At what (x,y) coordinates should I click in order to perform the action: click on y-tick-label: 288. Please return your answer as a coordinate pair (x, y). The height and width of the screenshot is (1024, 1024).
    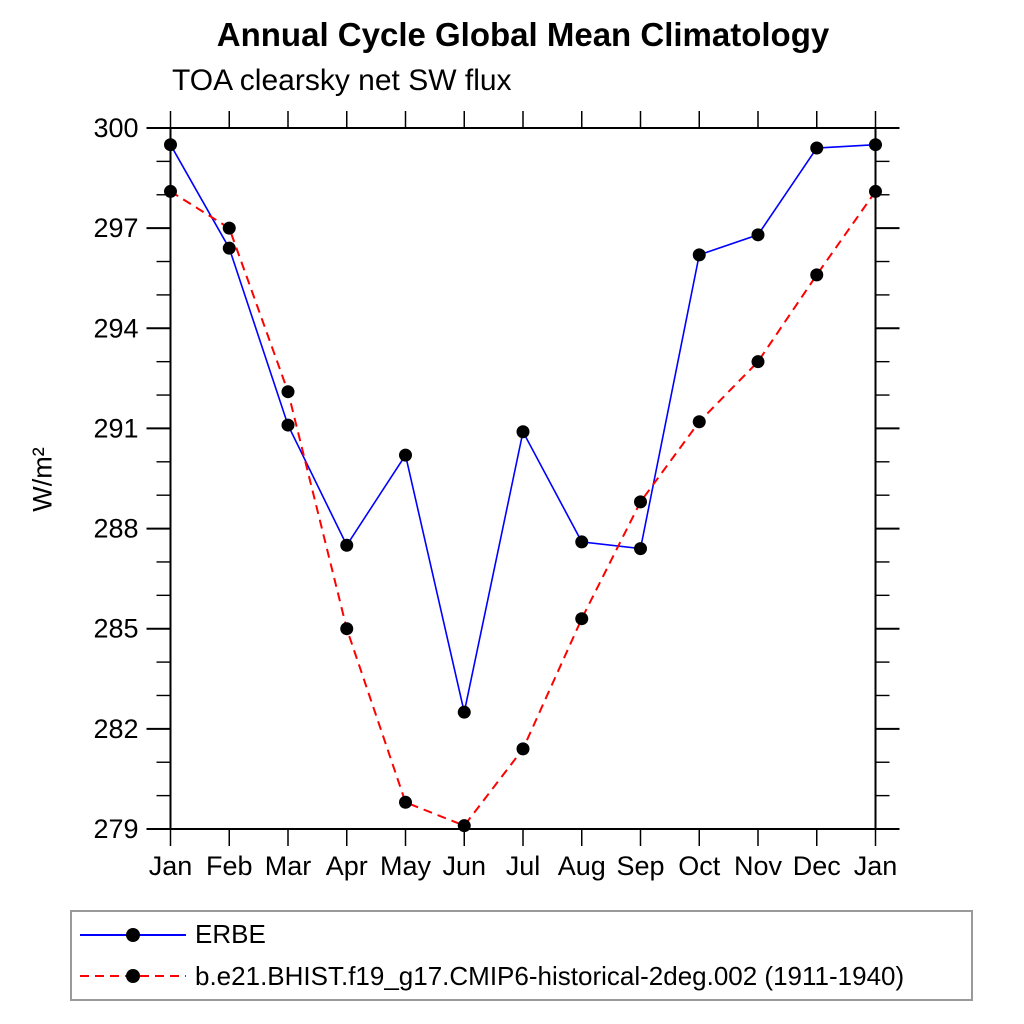
    Looking at the image, I should click on (115, 529).